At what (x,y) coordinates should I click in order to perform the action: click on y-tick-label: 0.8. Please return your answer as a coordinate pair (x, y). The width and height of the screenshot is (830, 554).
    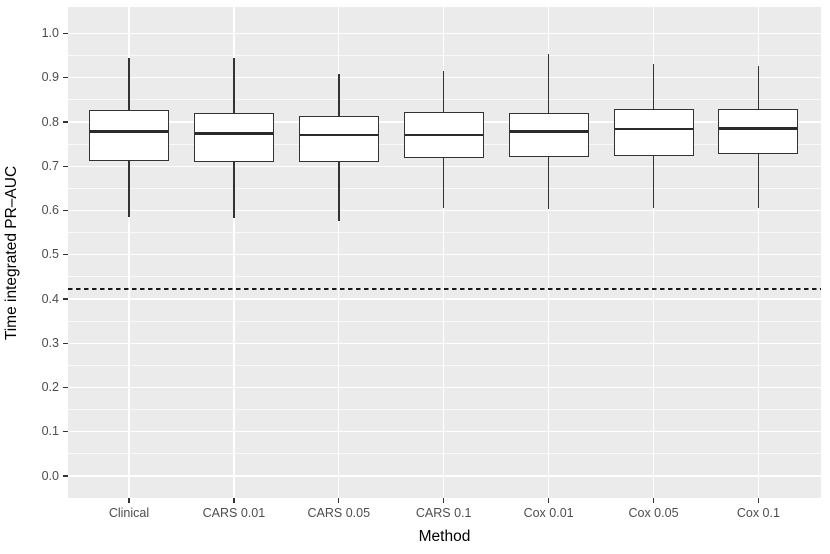
    Looking at the image, I should click on (50, 121).